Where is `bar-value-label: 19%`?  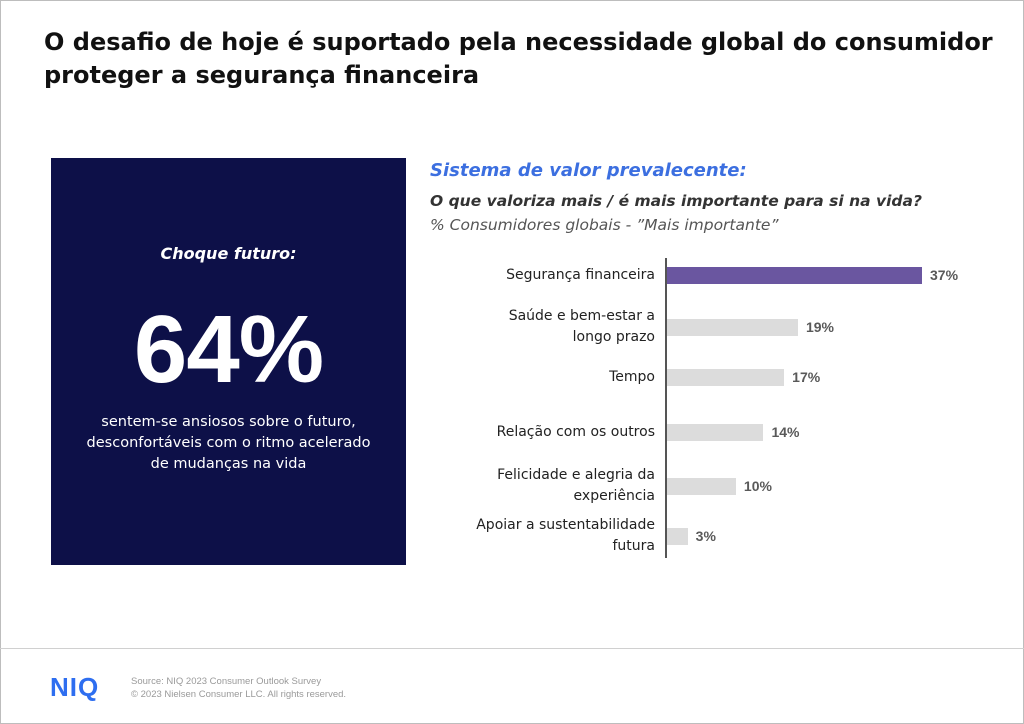
bar-value-label: 19% is located at coordinates (819, 327).